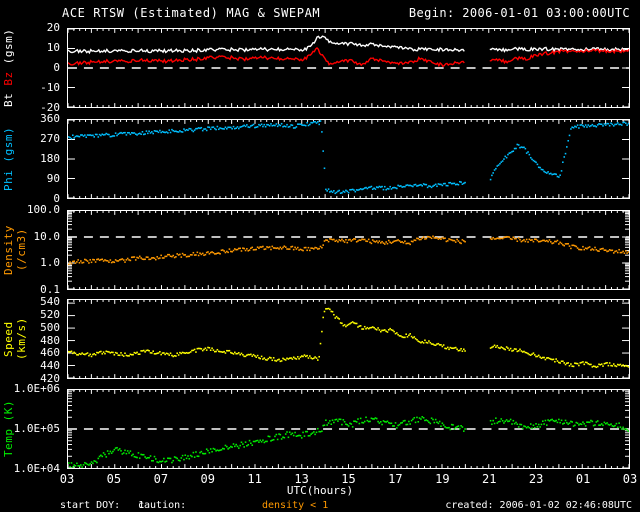 The image size is (640, 512). Describe the element at coordinates (36, 468) in the screenshot. I see `y-tick-label: 1.0E+04` at that location.